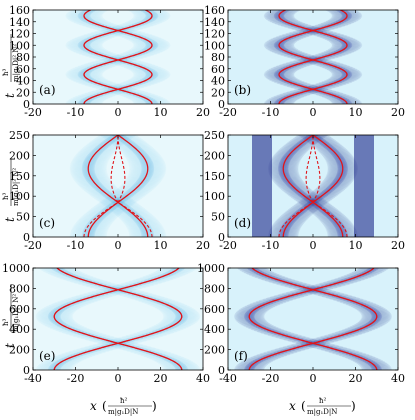  What do you see at coordinates (218, 81) in the screenshot?
I see `y-tick-label: 40` at bounding box center [218, 81].